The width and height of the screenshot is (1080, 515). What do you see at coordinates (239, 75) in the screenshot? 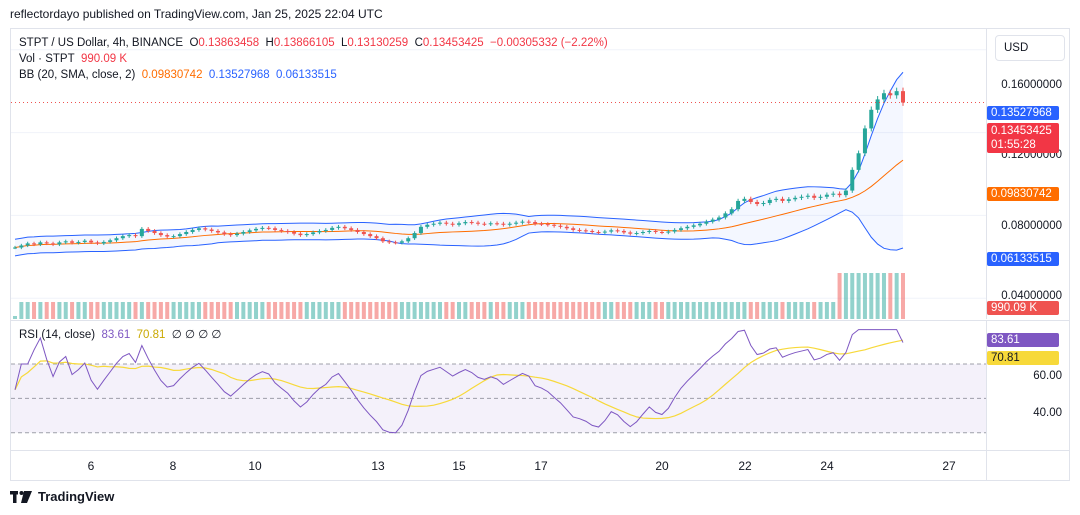
I see `bb-upper-value: 0.13527968` at bounding box center [239, 75].